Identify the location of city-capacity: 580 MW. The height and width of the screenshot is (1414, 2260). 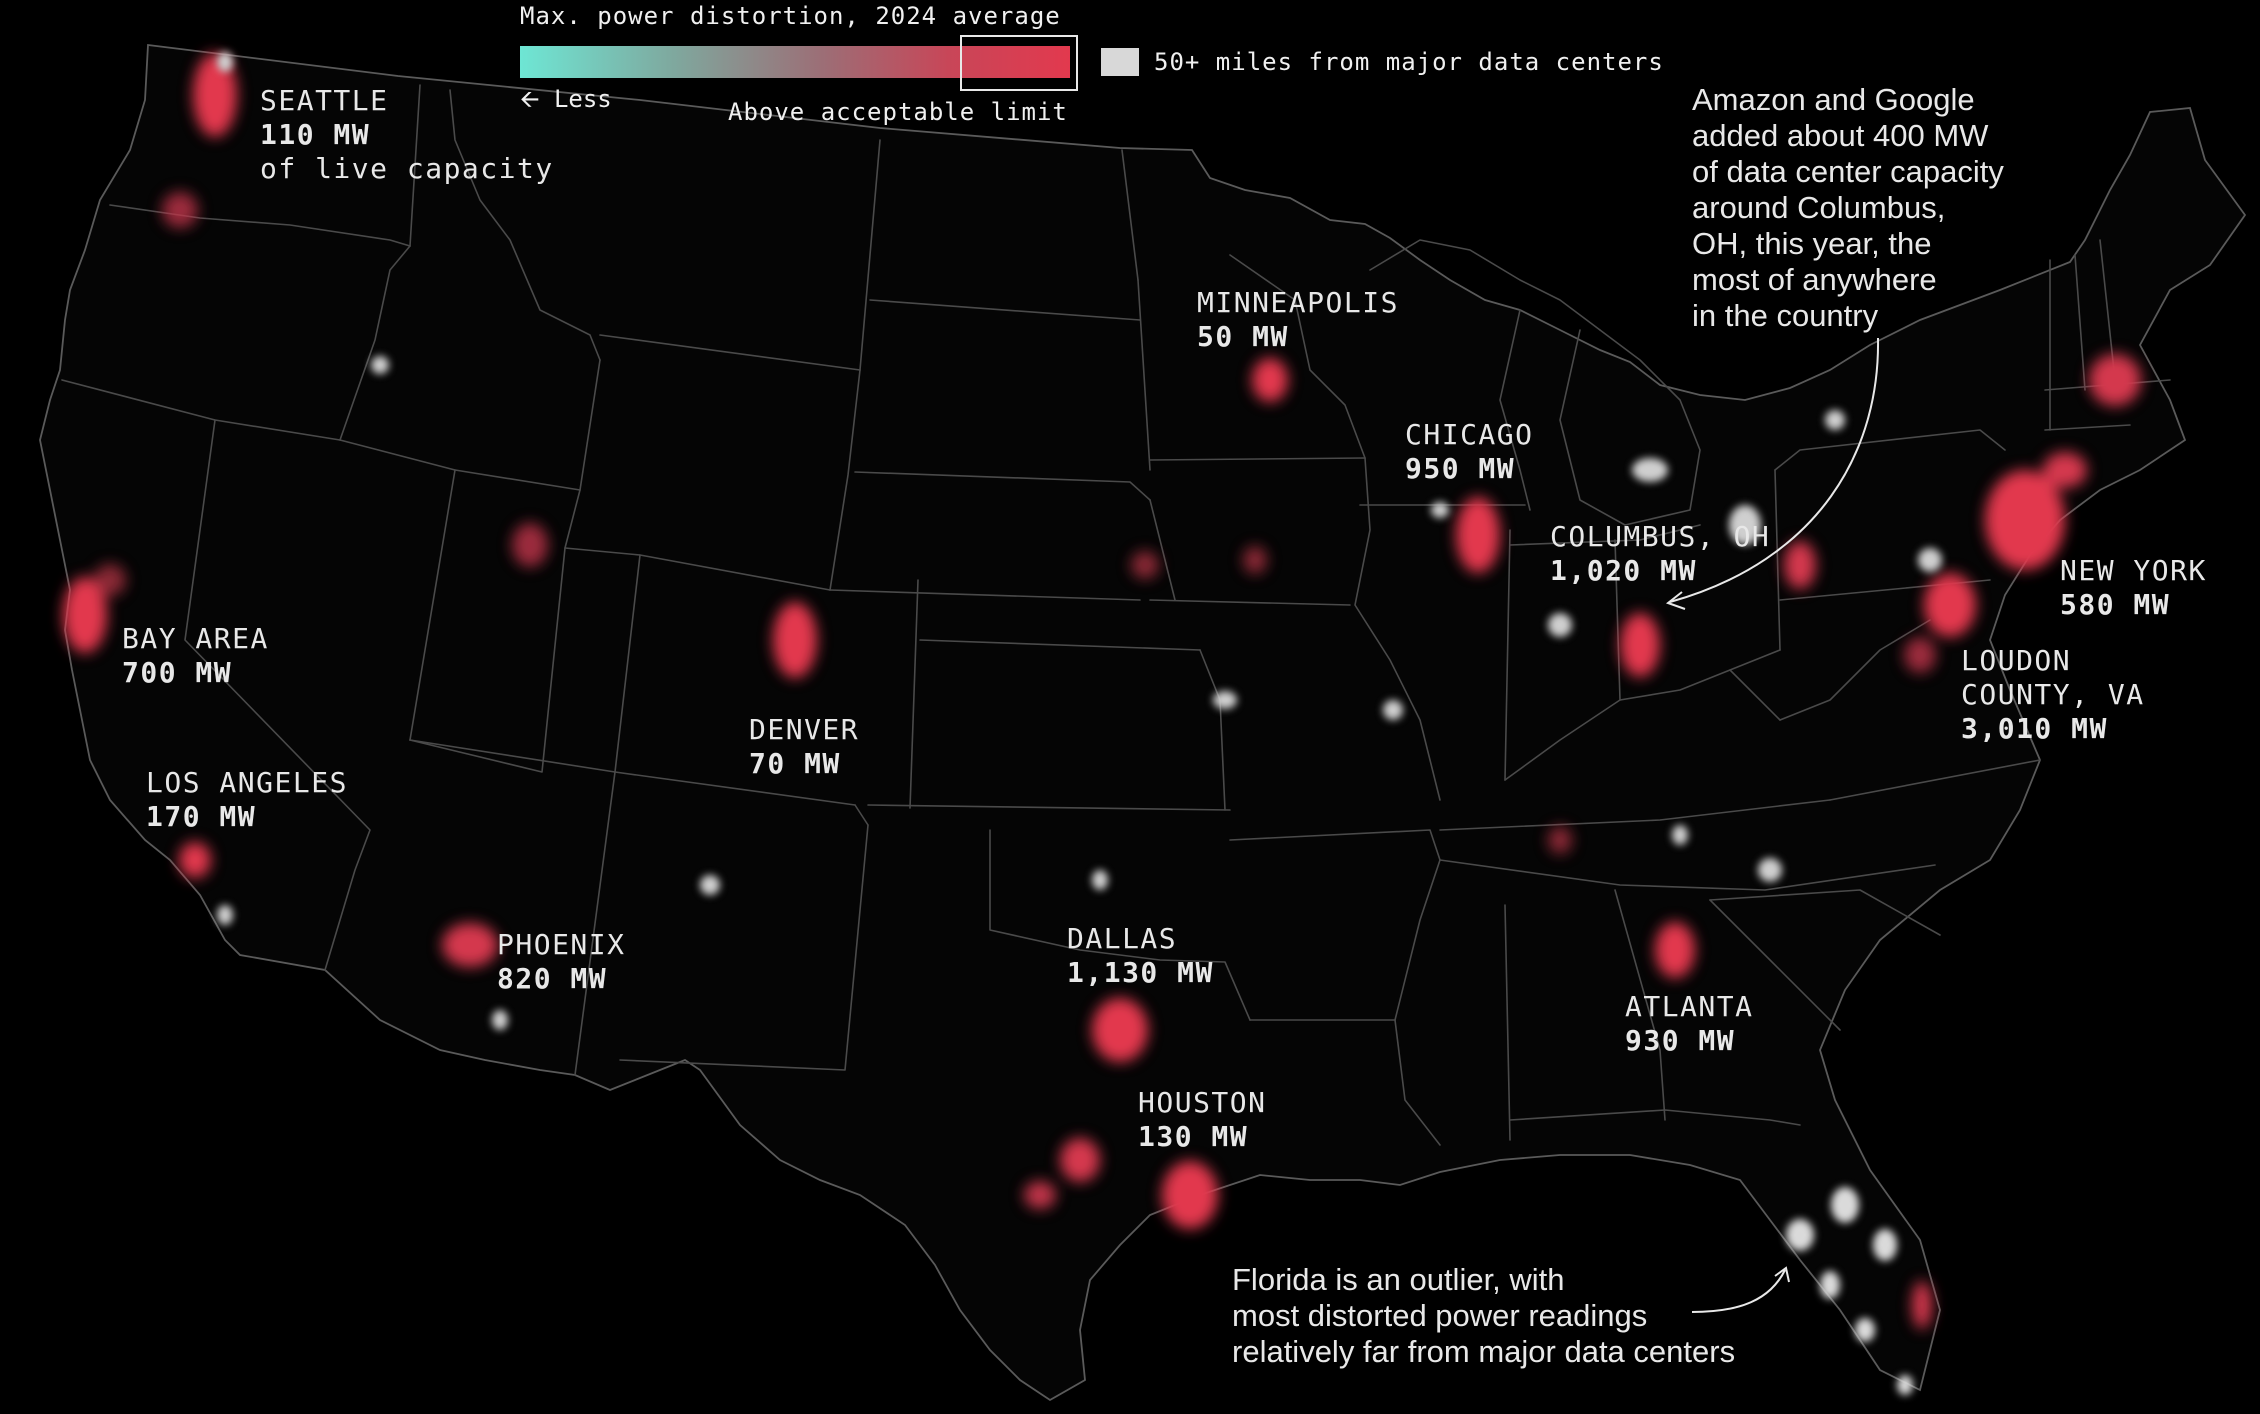
(2115, 604).